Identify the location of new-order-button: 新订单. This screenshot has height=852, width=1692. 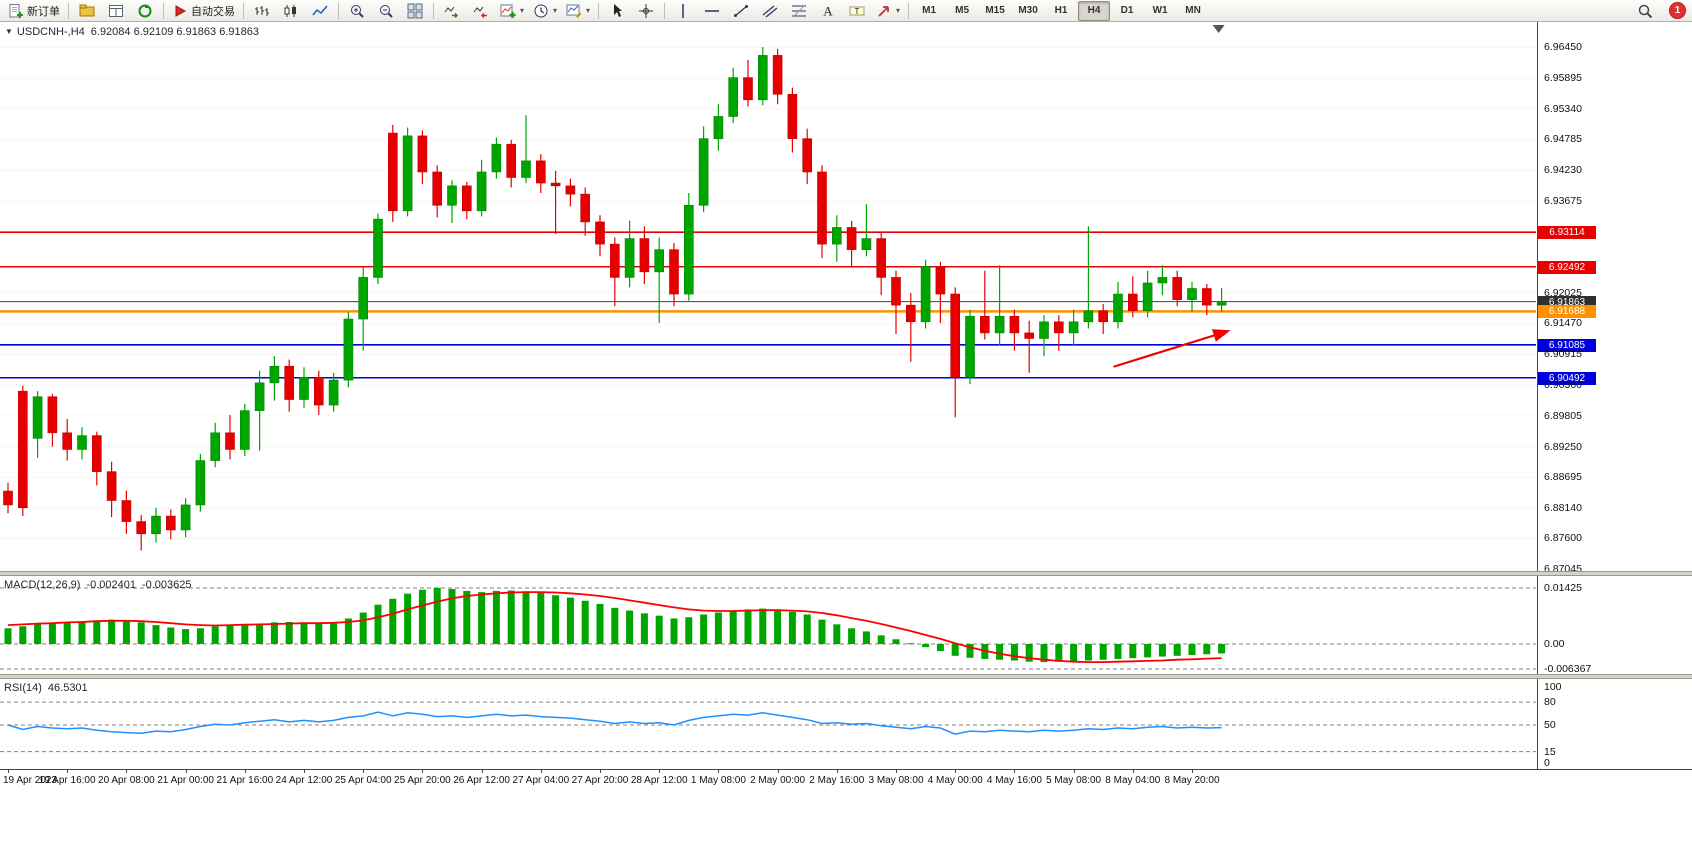
(34, 11).